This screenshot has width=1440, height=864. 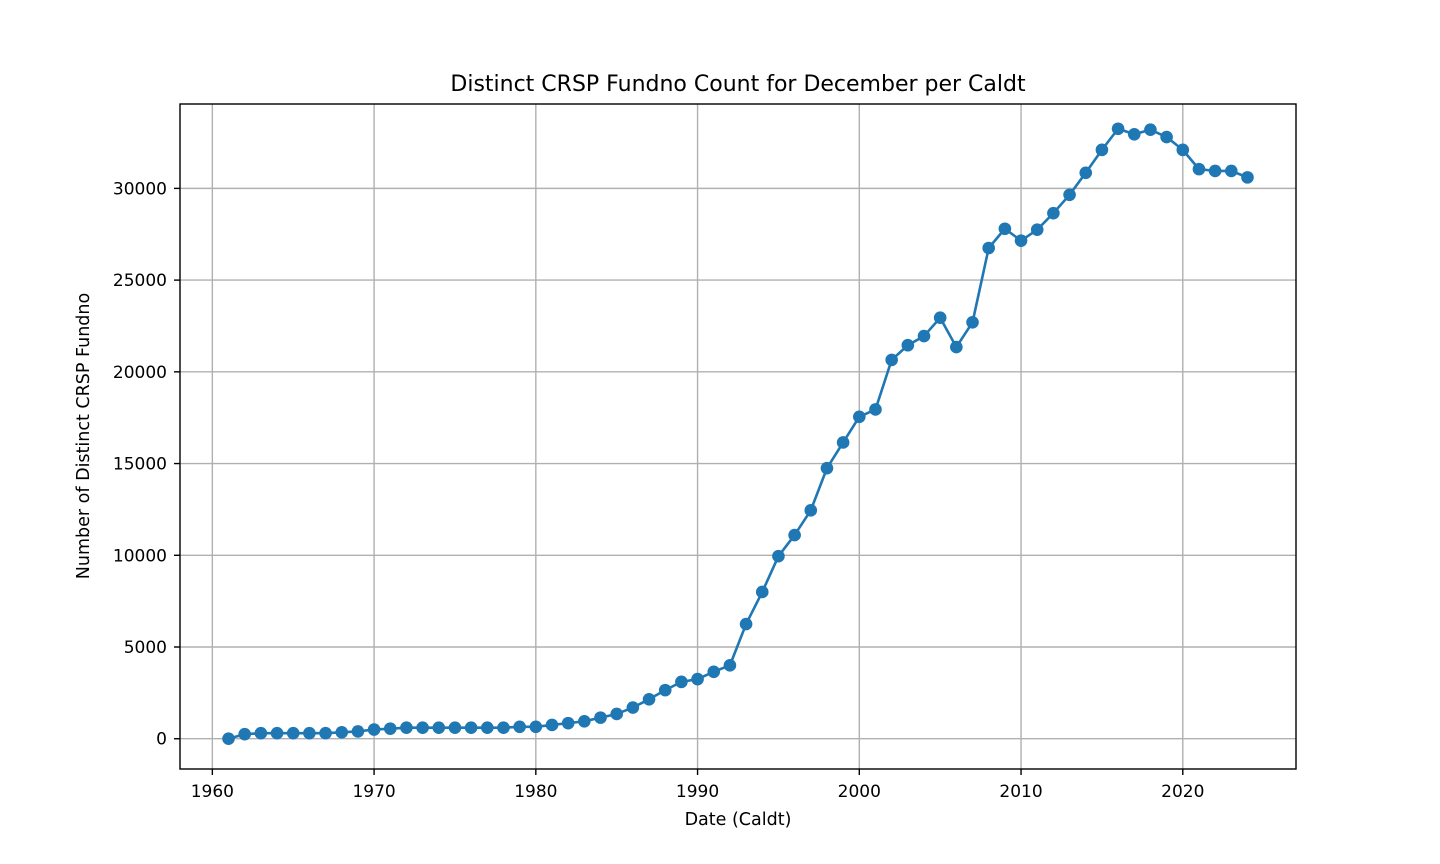 What do you see at coordinates (140, 556) in the screenshot?
I see `y-tick-label: 10000` at bounding box center [140, 556].